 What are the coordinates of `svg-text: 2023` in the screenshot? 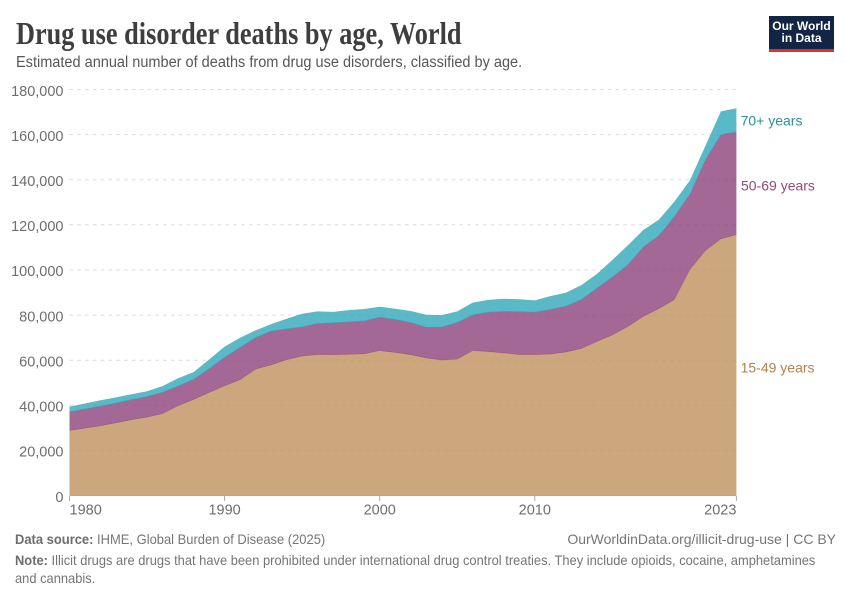 It's located at (720, 511).